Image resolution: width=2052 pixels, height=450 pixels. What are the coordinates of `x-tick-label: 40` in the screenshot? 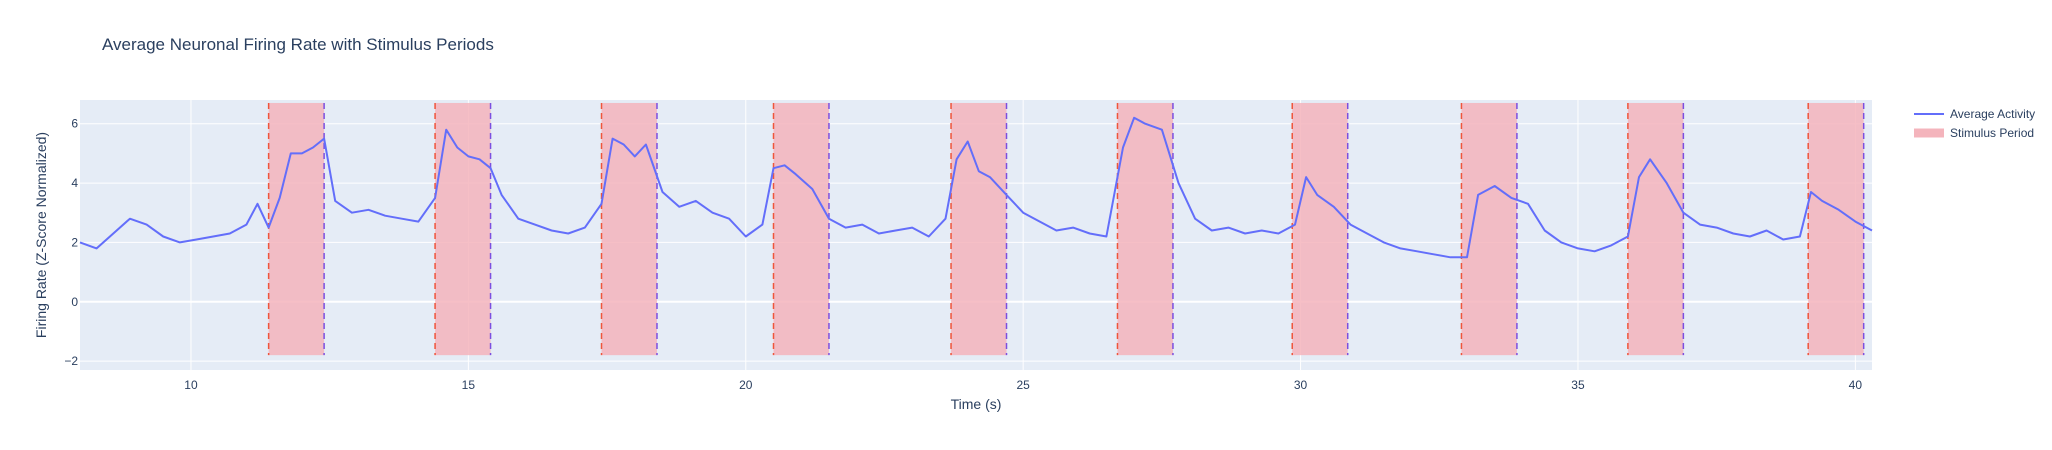 It's located at (1856, 385).